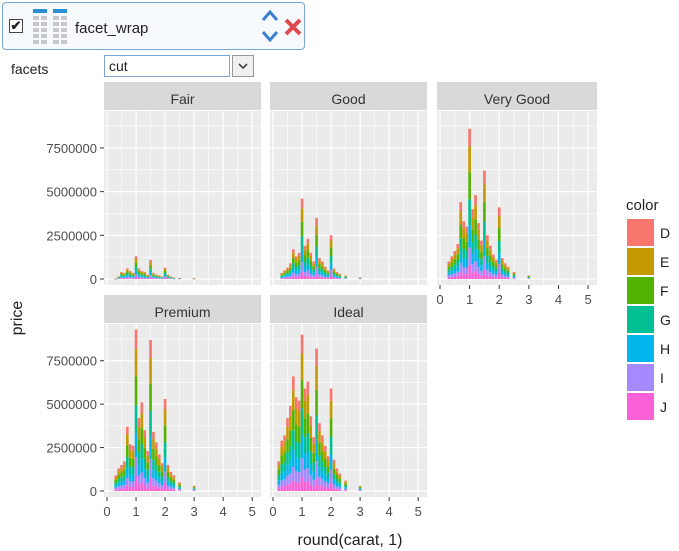 The height and width of the screenshot is (551, 679). Describe the element at coordinates (293, 27) in the screenshot. I see `close-icon` at that location.